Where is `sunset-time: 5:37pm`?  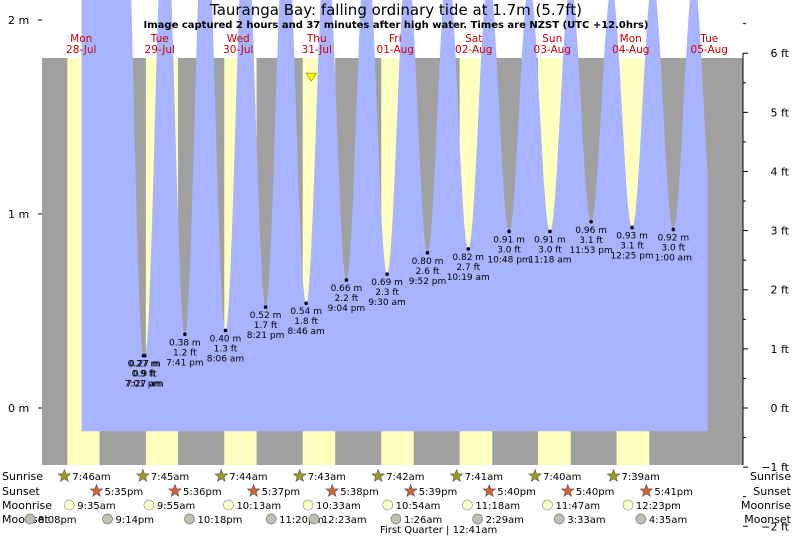
sunset-time: 5:37pm is located at coordinates (281, 492).